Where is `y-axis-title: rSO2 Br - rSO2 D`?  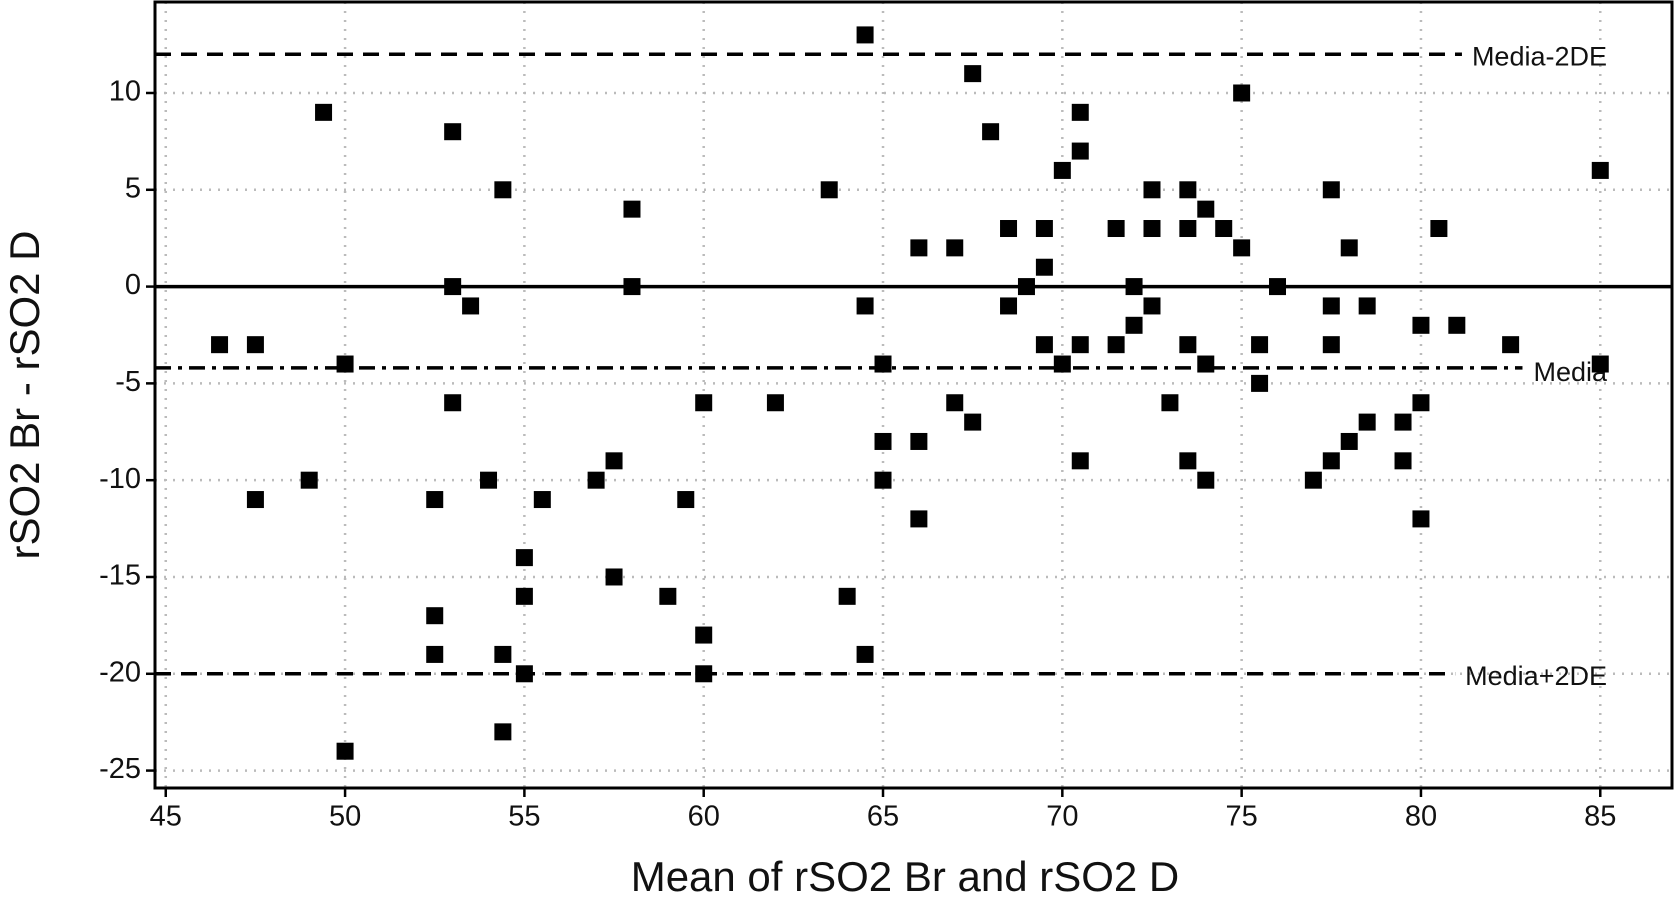
y-axis-title: rSO2 Br - rSO2 D is located at coordinates (24, 394).